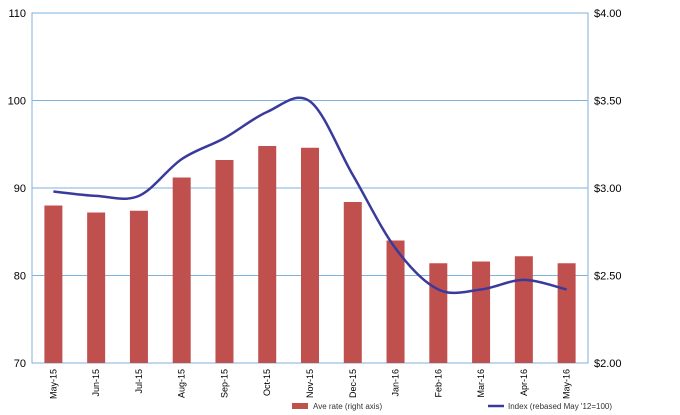 Image resolution: width=680 pixels, height=415 pixels. Describe the element at coordinates (96, 383) in the screenshot. I see `x-tick-label: Jun-15` at that location.